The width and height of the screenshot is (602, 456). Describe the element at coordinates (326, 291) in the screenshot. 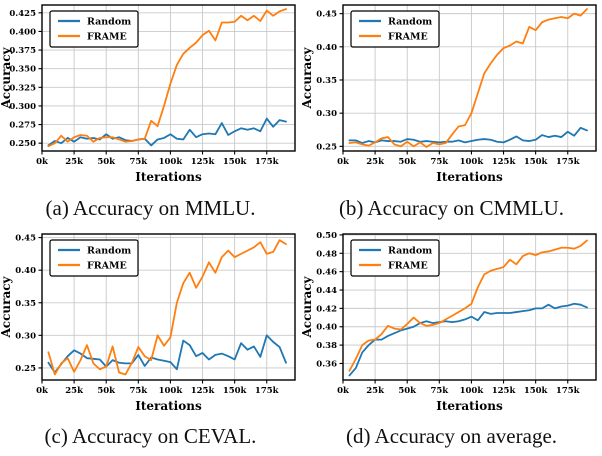

I see `y-tick-label: 0.44` at that location.